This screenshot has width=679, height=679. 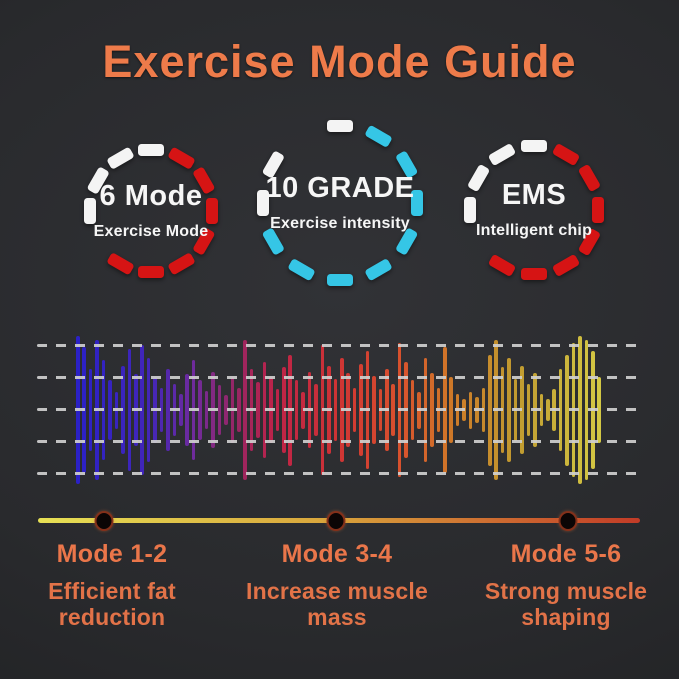 I want to click on mode-timeline, so click(x=339, y=520).